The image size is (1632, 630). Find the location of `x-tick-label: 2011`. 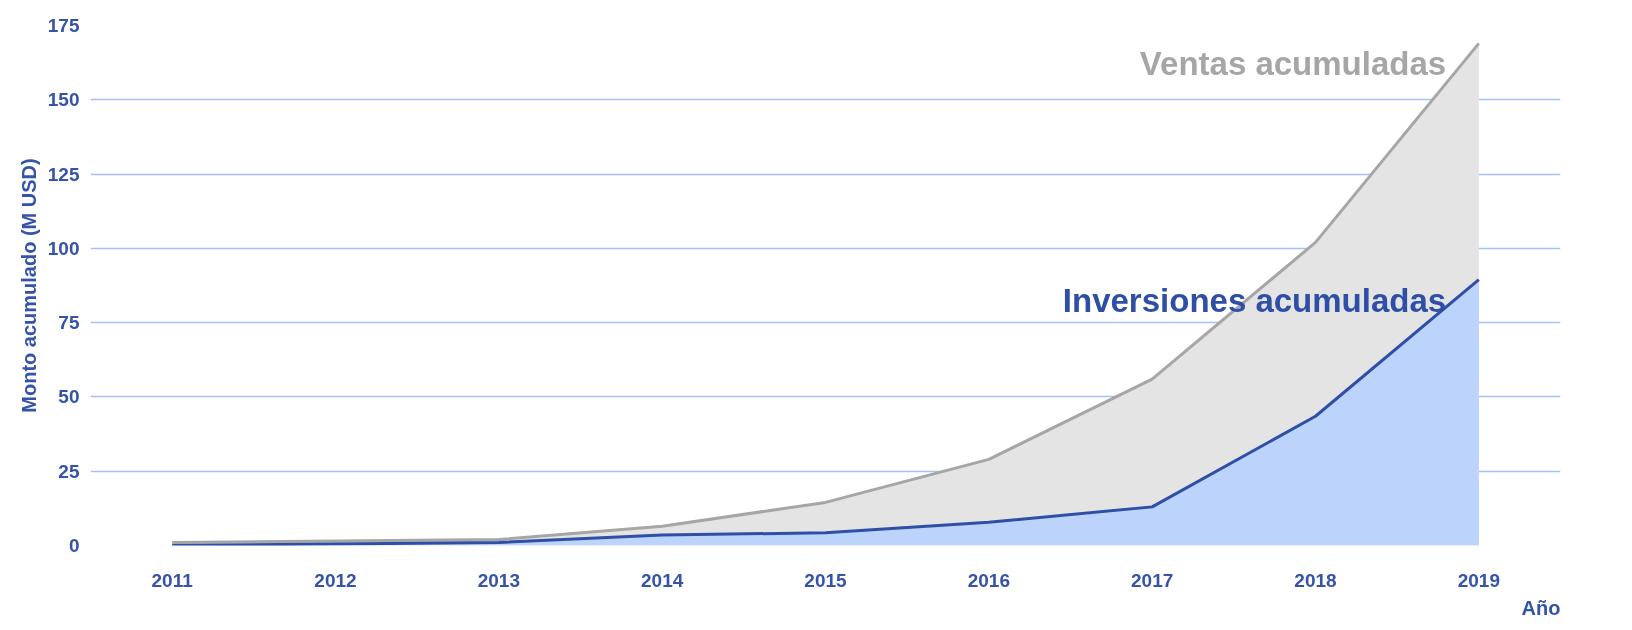

x-tick-label: 2011 is located at coordinates (172, 580).